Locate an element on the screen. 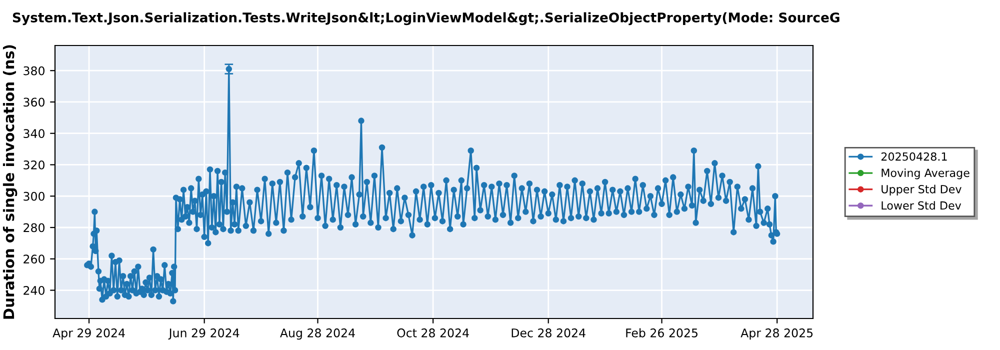  x-tick-label: Aug 28 2024 is located at coordinates (317, 334).